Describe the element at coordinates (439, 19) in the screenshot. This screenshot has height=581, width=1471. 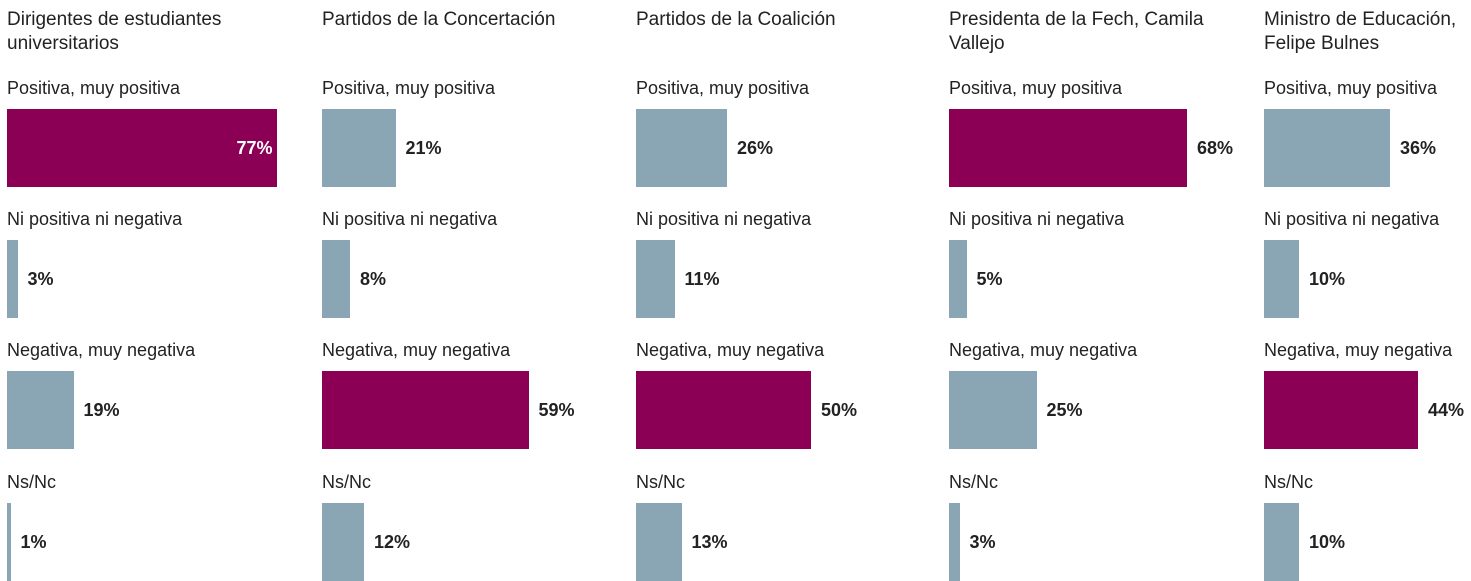
I see `panel-title: Partidos de la Concertación` at that location.